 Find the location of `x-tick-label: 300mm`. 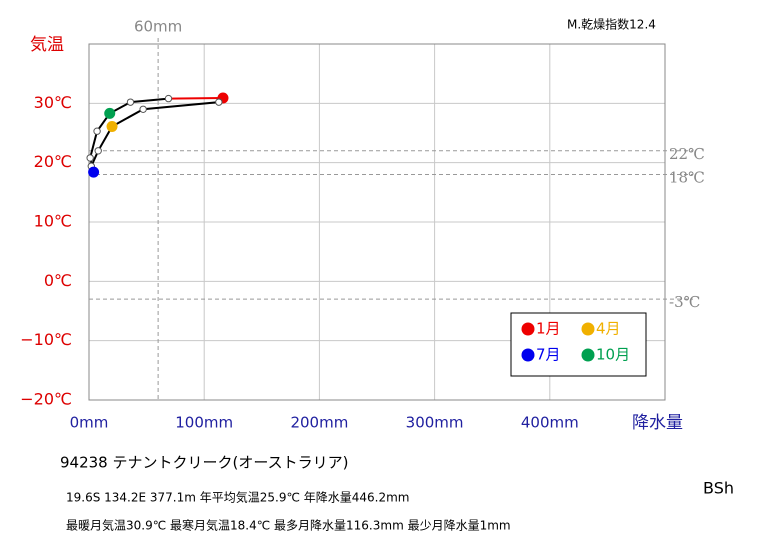

x-tick-label: 300mm is located at coordinates (435, 423).